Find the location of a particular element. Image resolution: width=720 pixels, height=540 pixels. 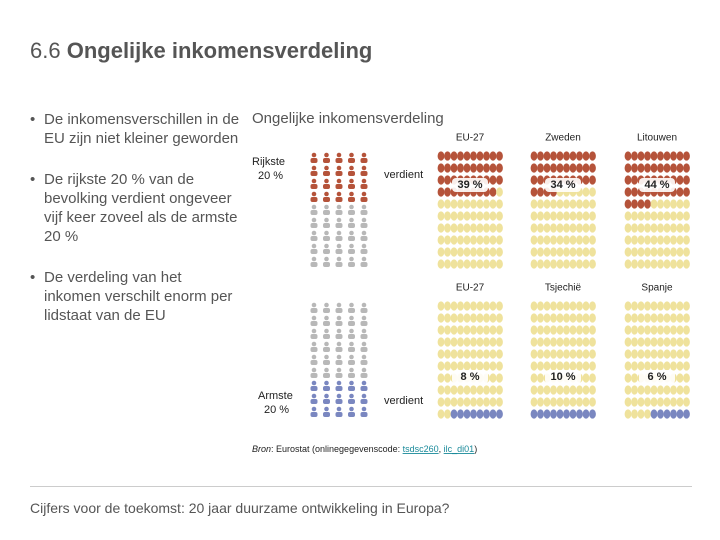

source-link: ilc_di01 is located at coordinates (459, 449).